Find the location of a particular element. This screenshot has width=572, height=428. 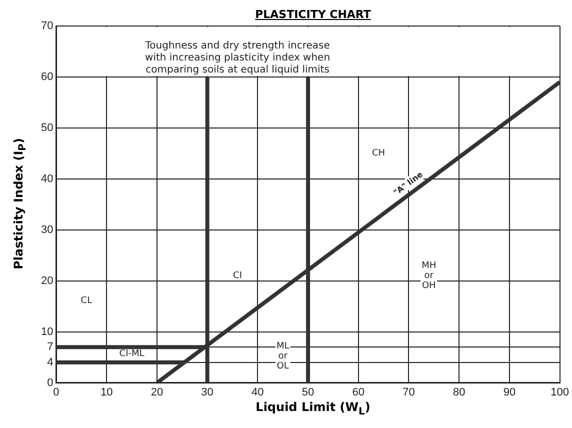

annotation: "A" line is located at coordinates (408, 184).